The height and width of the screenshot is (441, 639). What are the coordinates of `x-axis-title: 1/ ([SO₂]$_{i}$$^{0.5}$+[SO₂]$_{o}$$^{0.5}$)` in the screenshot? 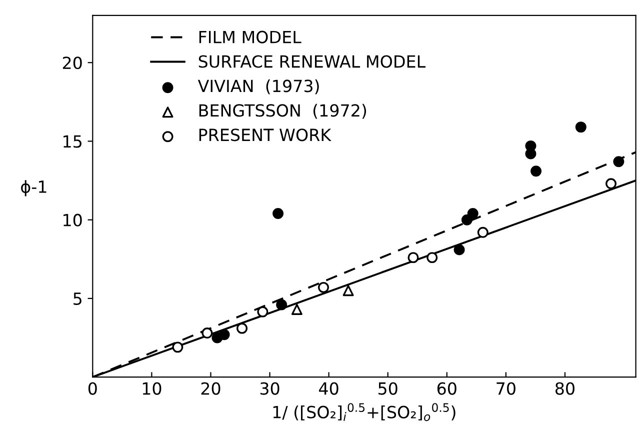 It's located at (364, 412).